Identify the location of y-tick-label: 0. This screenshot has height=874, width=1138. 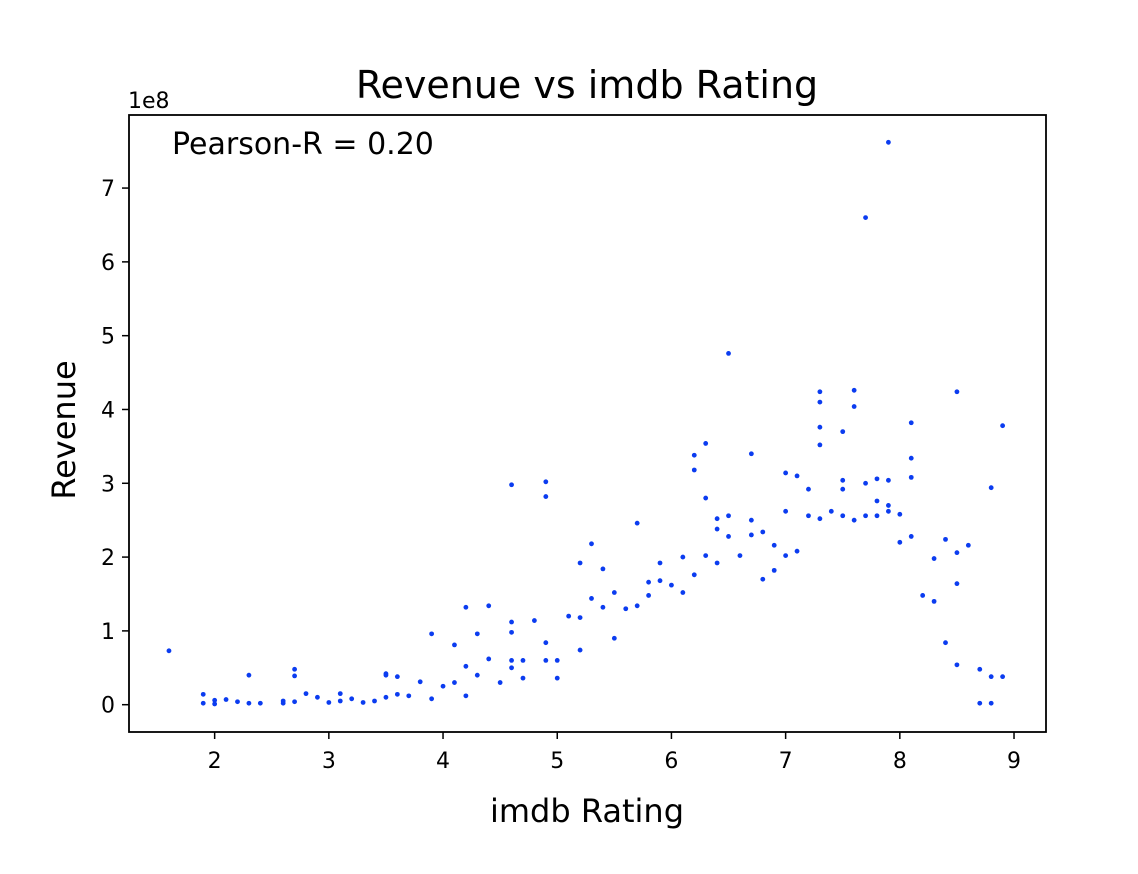
(108, 706).